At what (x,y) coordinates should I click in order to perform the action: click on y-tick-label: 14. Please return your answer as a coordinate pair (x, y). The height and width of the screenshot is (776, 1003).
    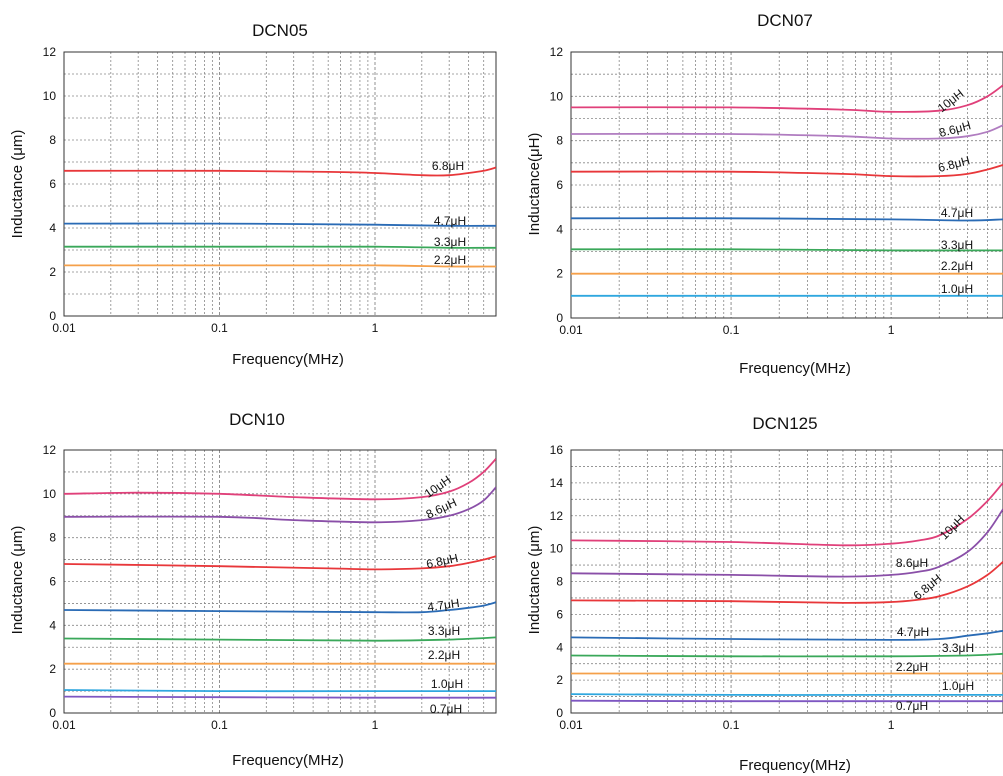
    Looking at the image, I should click on (557, 483).